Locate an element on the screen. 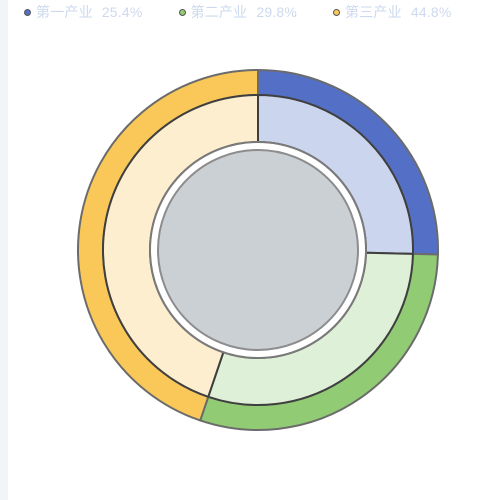  chart-legend: 第一产业 25.4% 第二产业 29.8% 第三产业 44.8% is located at coordinates (262, 12).